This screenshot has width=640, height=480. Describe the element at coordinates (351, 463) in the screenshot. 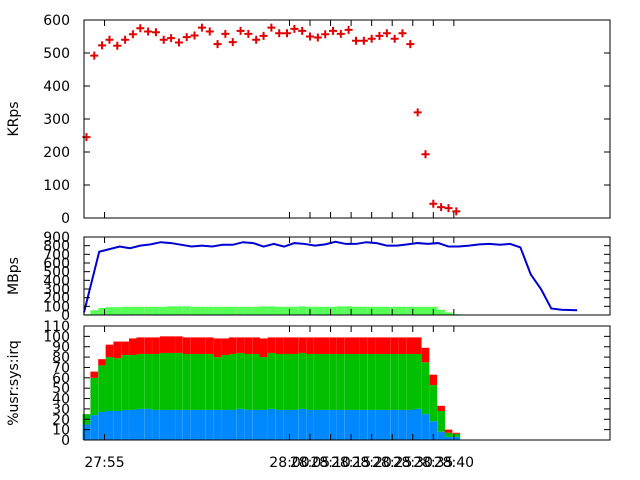

I see `x-tick-label: 28:15` at that location.